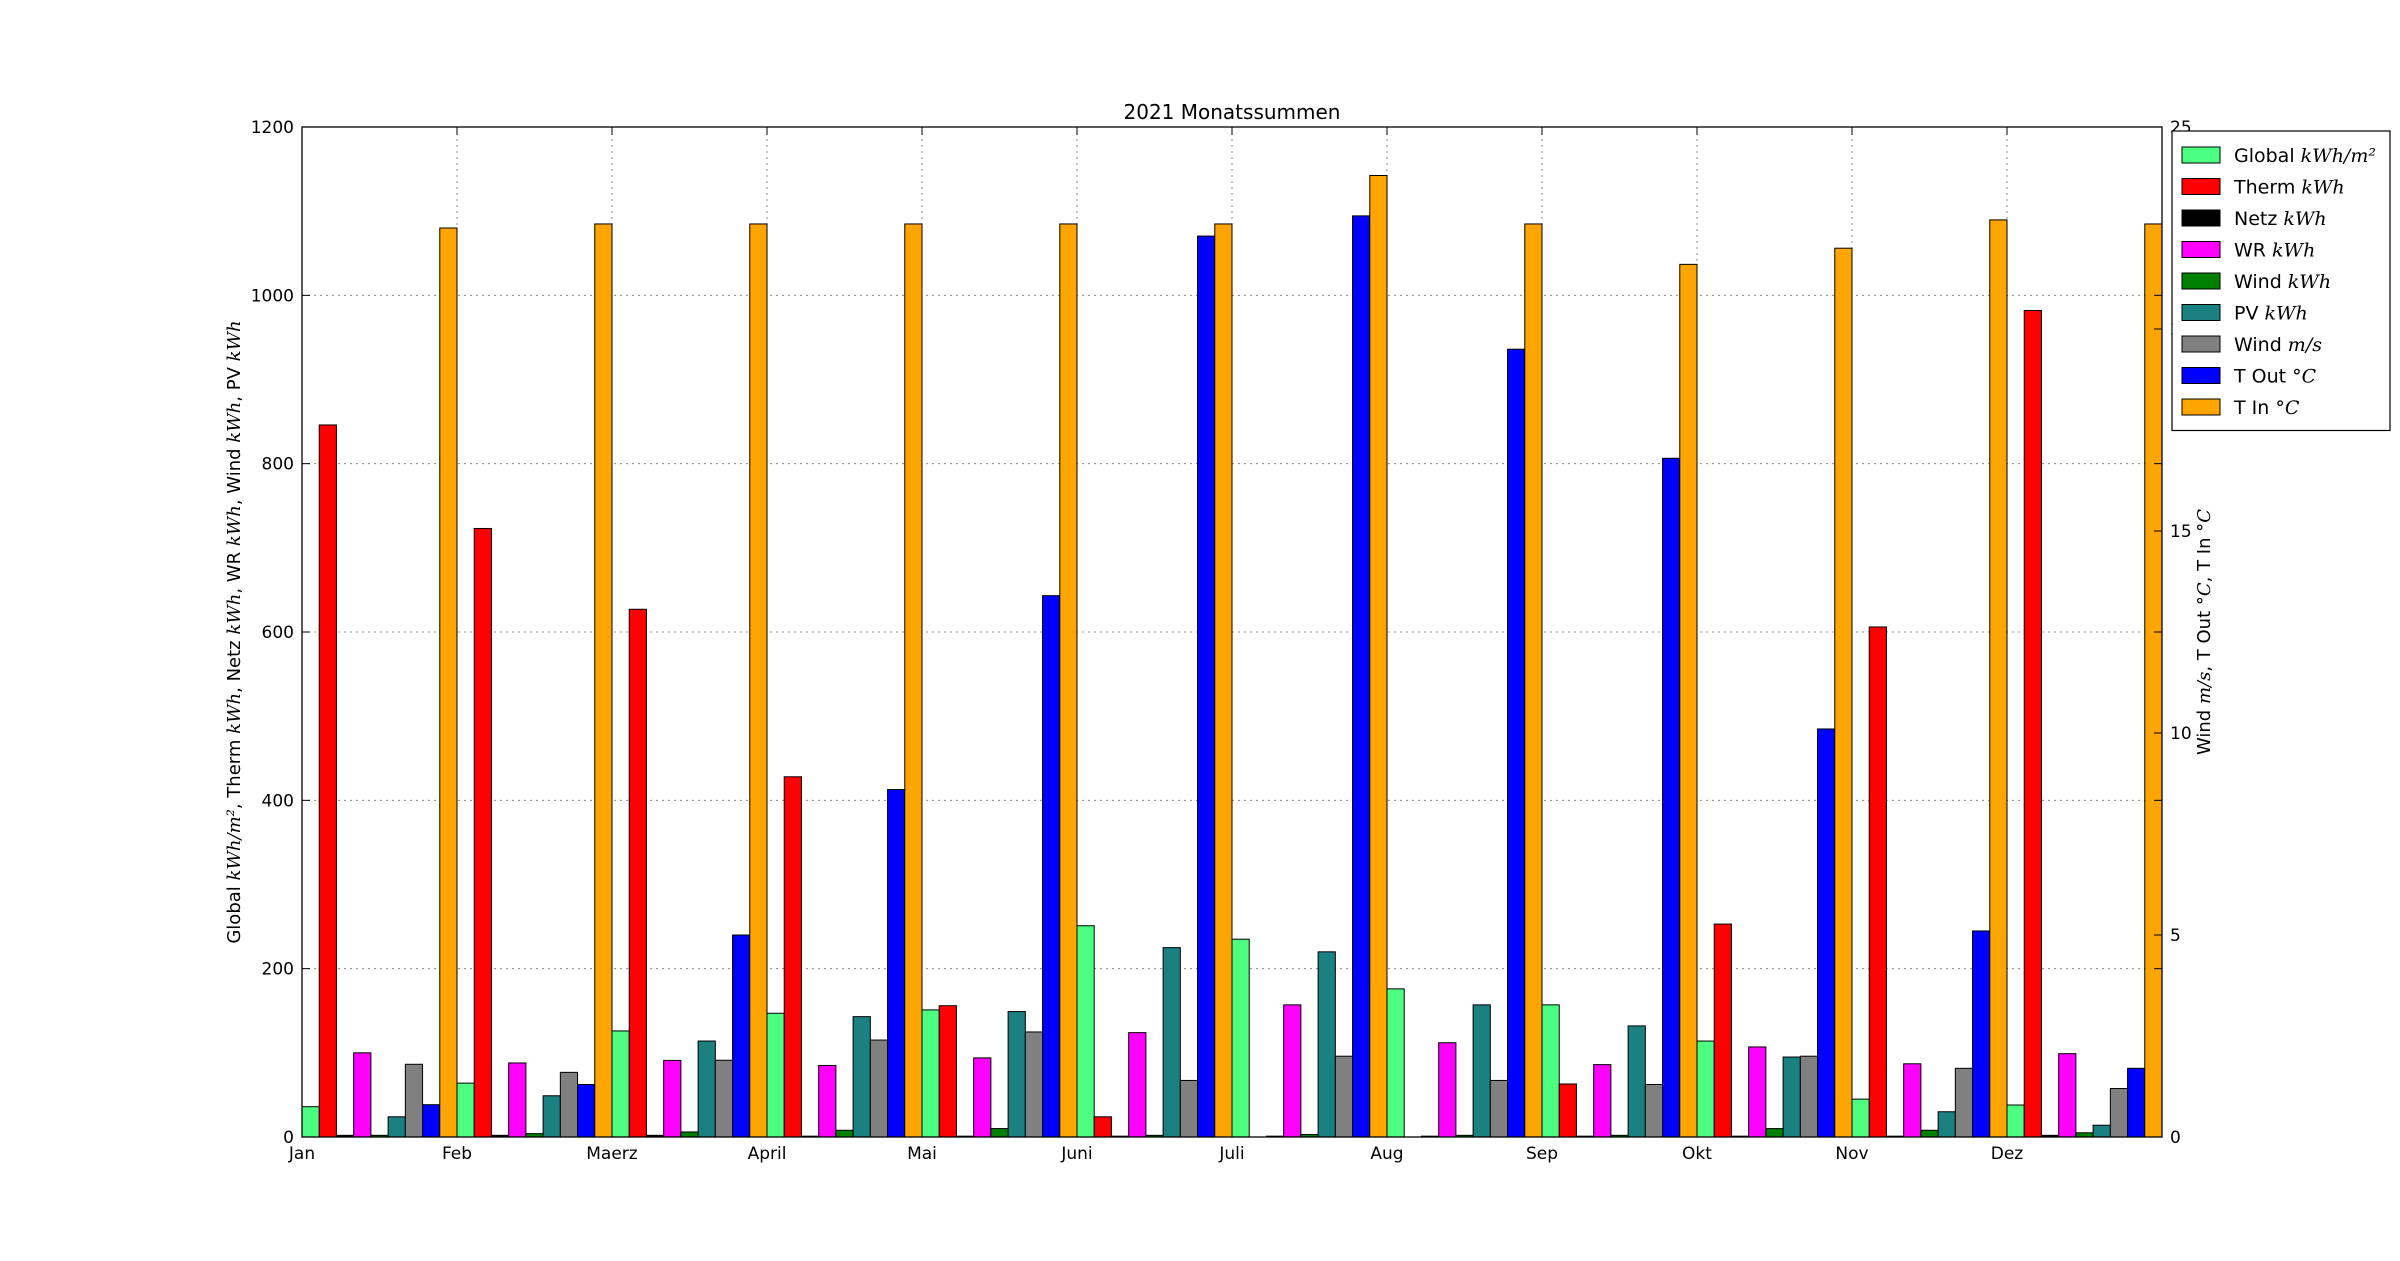  Describe the element at coordinates (2274, 251) in the screenshot. I see `legend-label: WR kWh` at that location.